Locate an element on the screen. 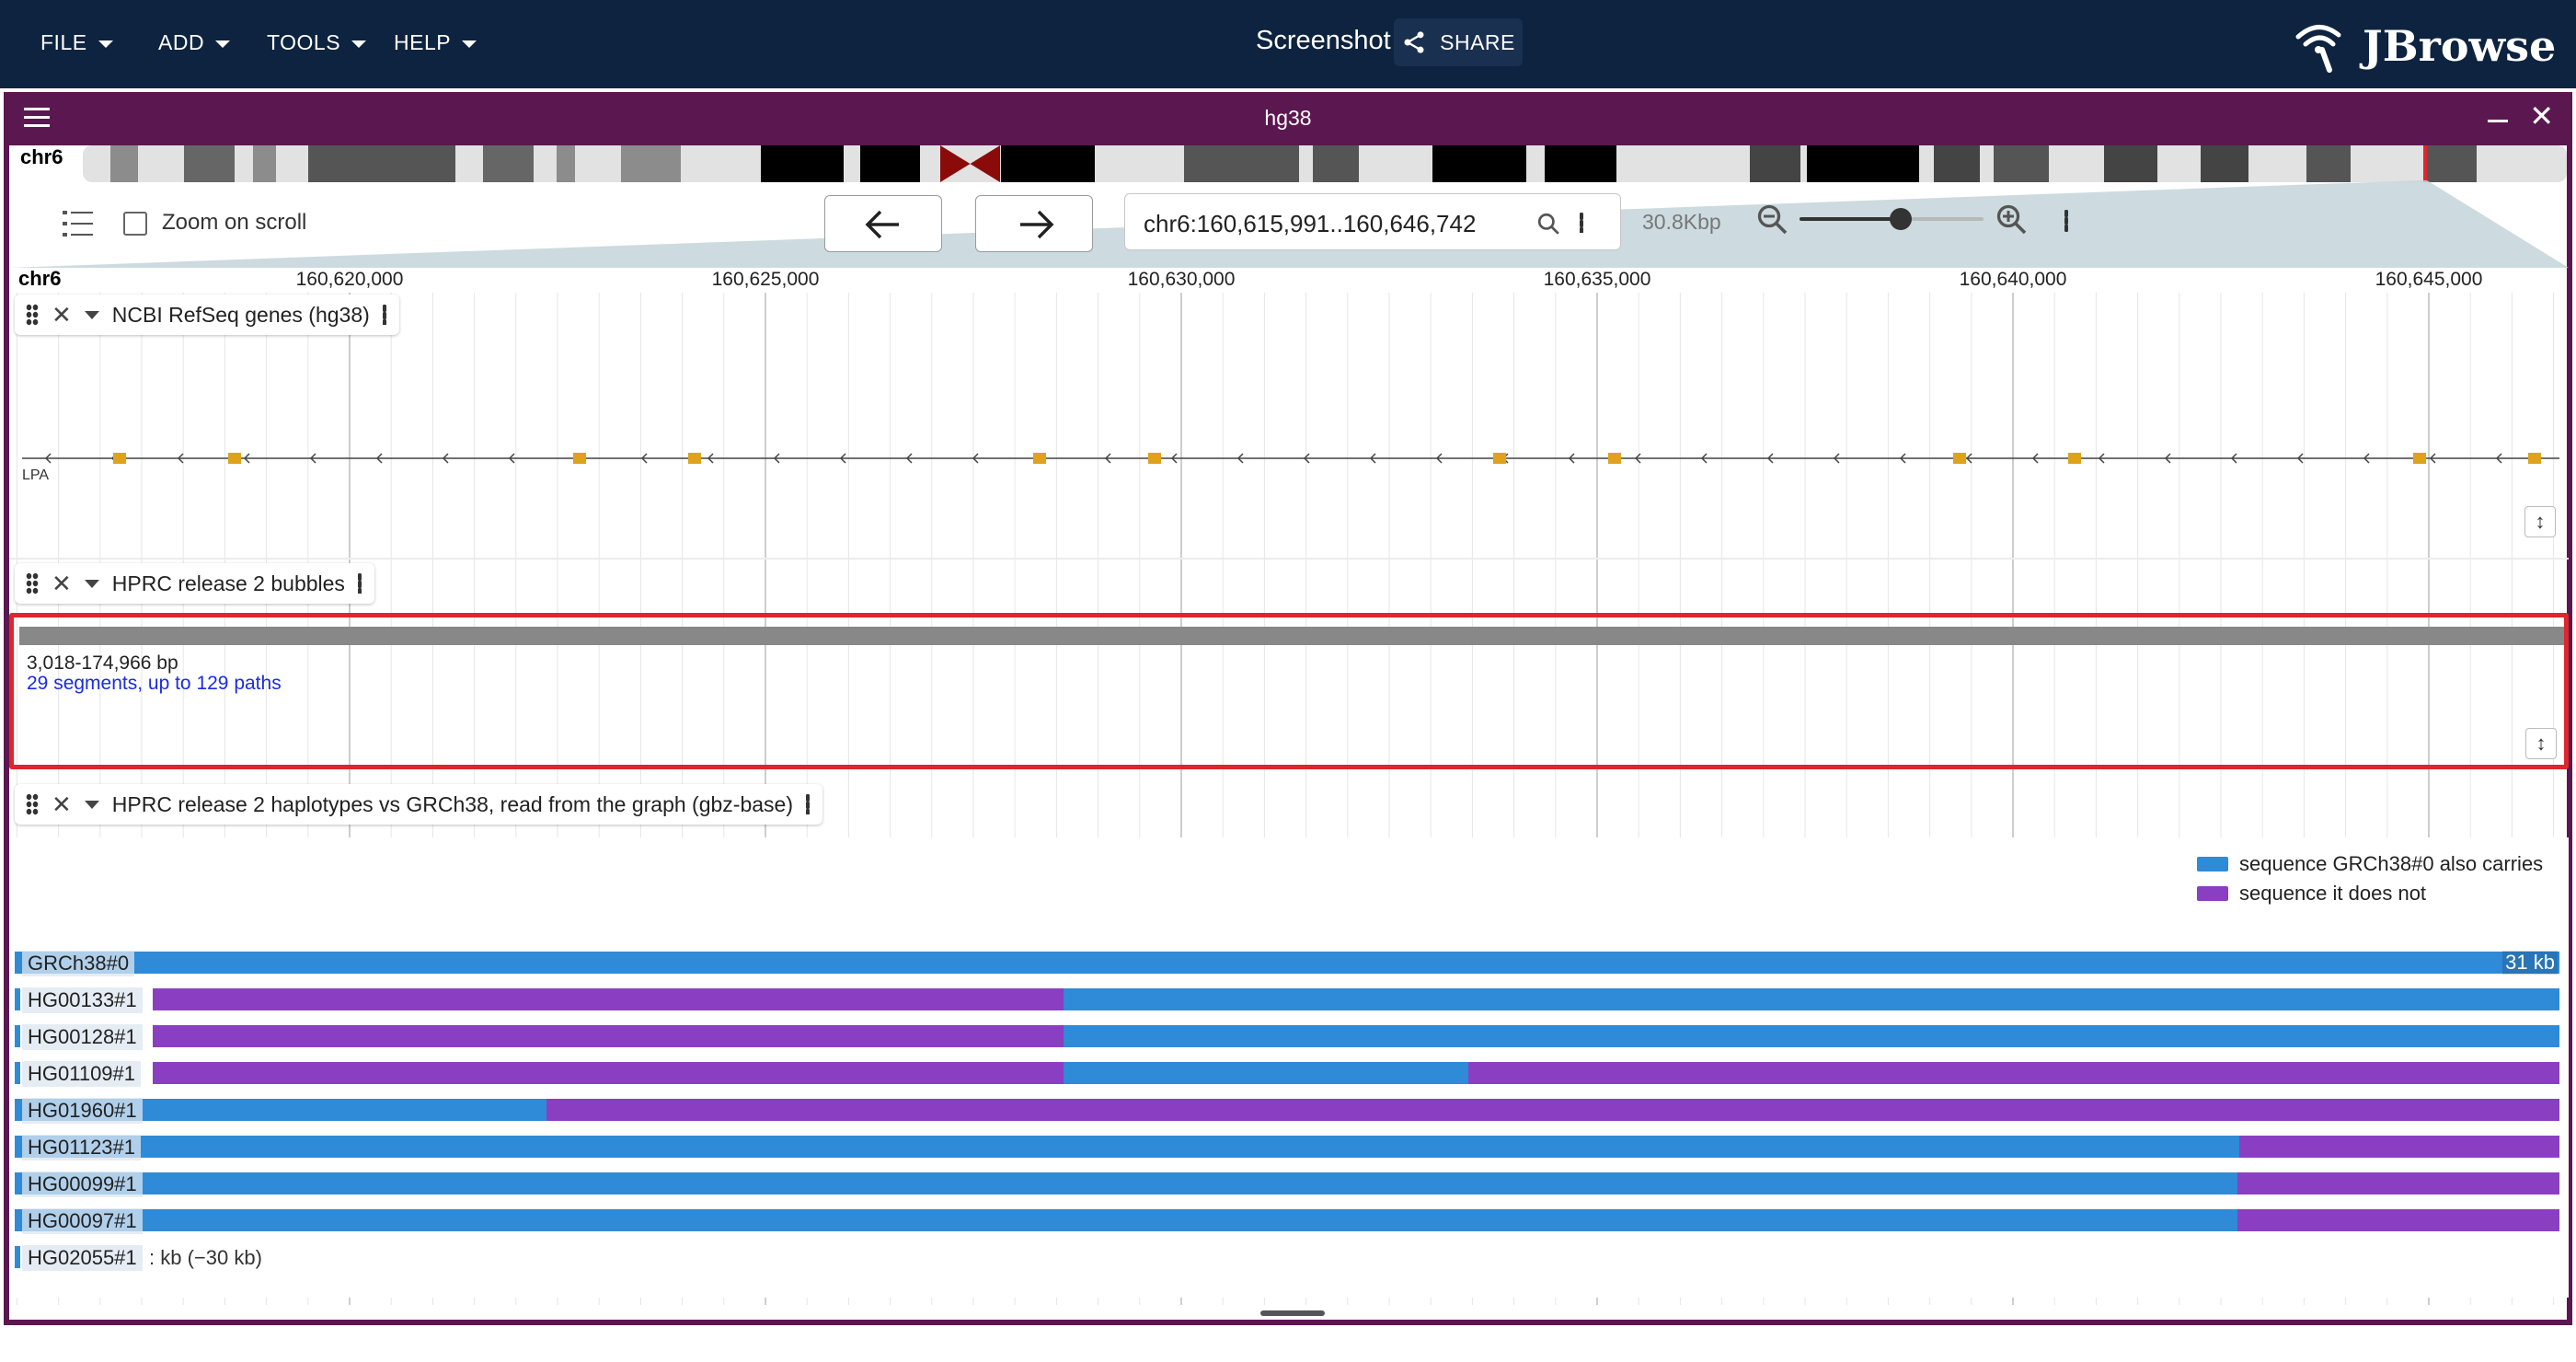 The height and width of the screenshot is (1362, 2576). menu-add: ADD is located at coordinates (194, 42).